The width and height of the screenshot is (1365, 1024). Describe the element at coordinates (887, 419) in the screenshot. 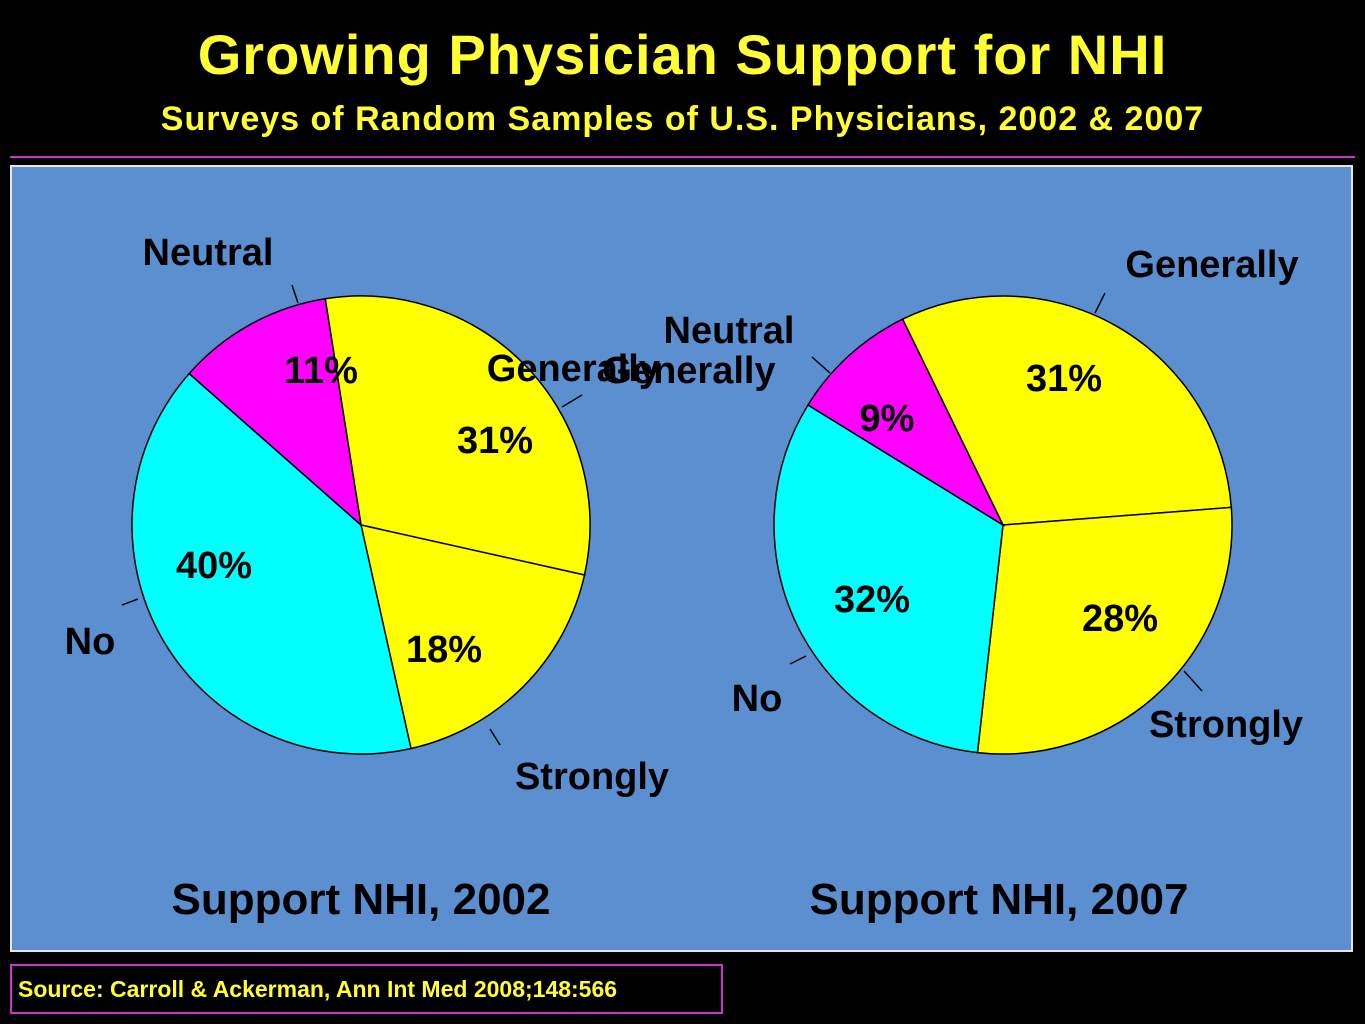

I see `slice-value-neutral-1: 9%` at that location.